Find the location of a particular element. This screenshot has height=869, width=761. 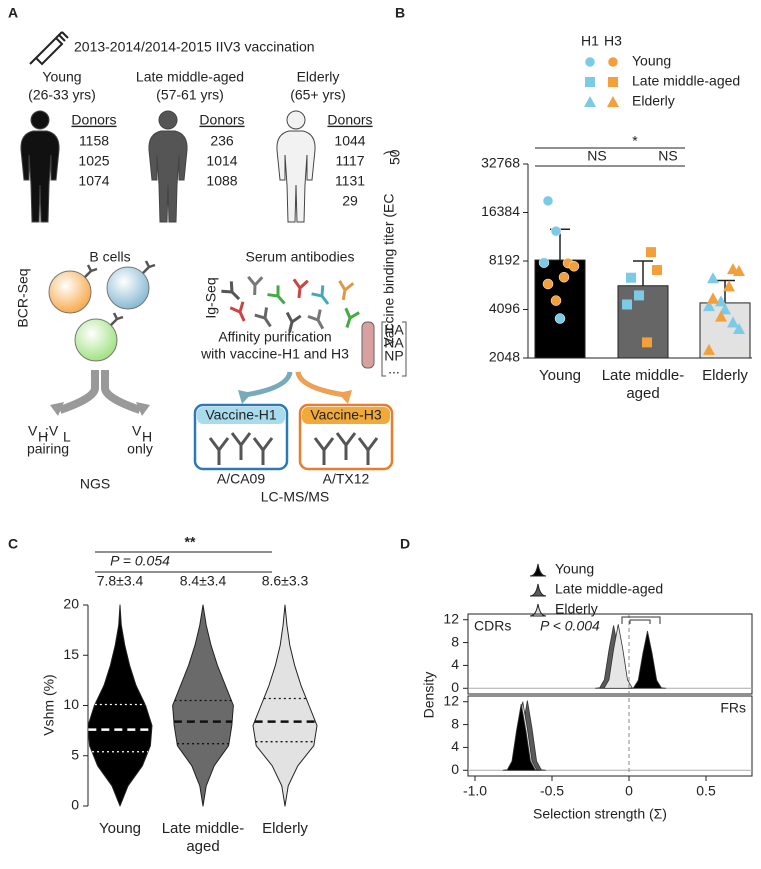

bcr-seq-label: BCR-Seq is located at coordinates (23, 297).